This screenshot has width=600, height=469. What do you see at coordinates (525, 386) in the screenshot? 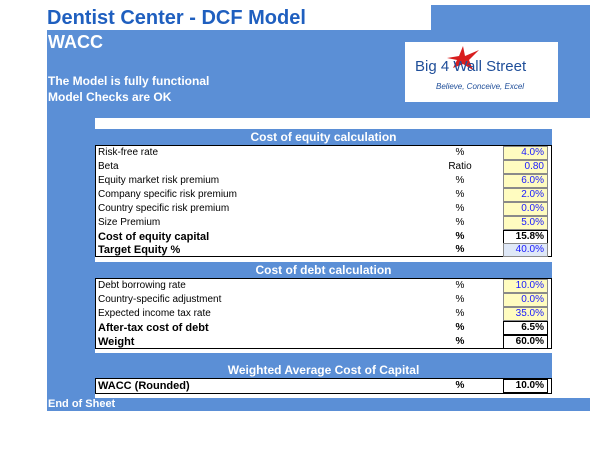
I see `calc-cell-wacc: 10.0%` at bounding box center [525, 386].